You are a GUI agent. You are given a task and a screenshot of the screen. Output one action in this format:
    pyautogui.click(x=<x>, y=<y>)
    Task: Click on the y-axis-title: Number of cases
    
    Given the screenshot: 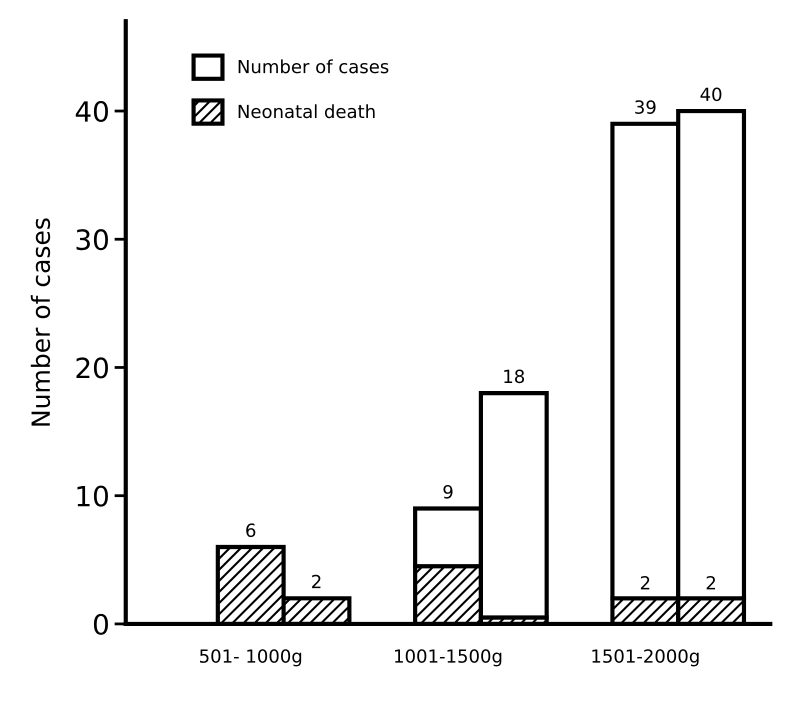 What is the action you would take?
    pyautogui.click(x=40, y=322)
    